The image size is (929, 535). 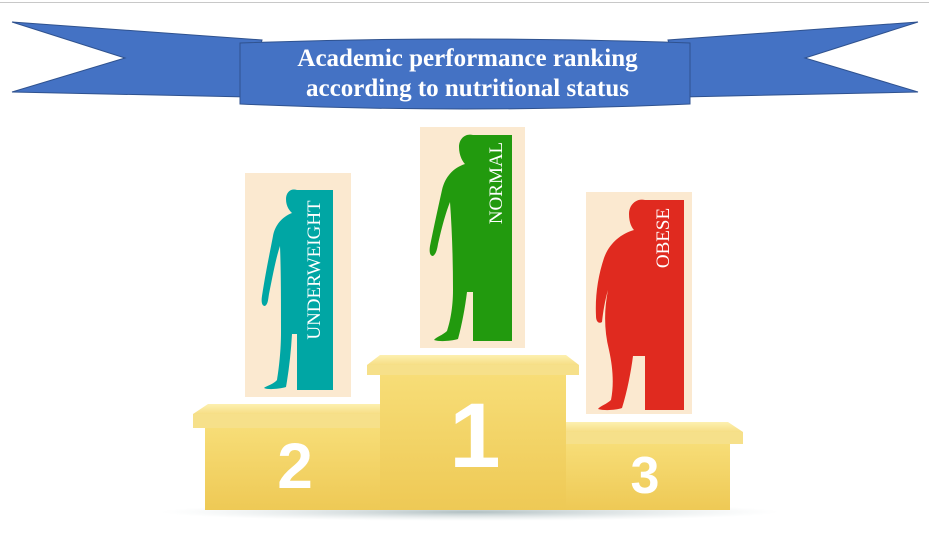 I want to click on obese-silhouette-icon, so click(x=620, y=305).